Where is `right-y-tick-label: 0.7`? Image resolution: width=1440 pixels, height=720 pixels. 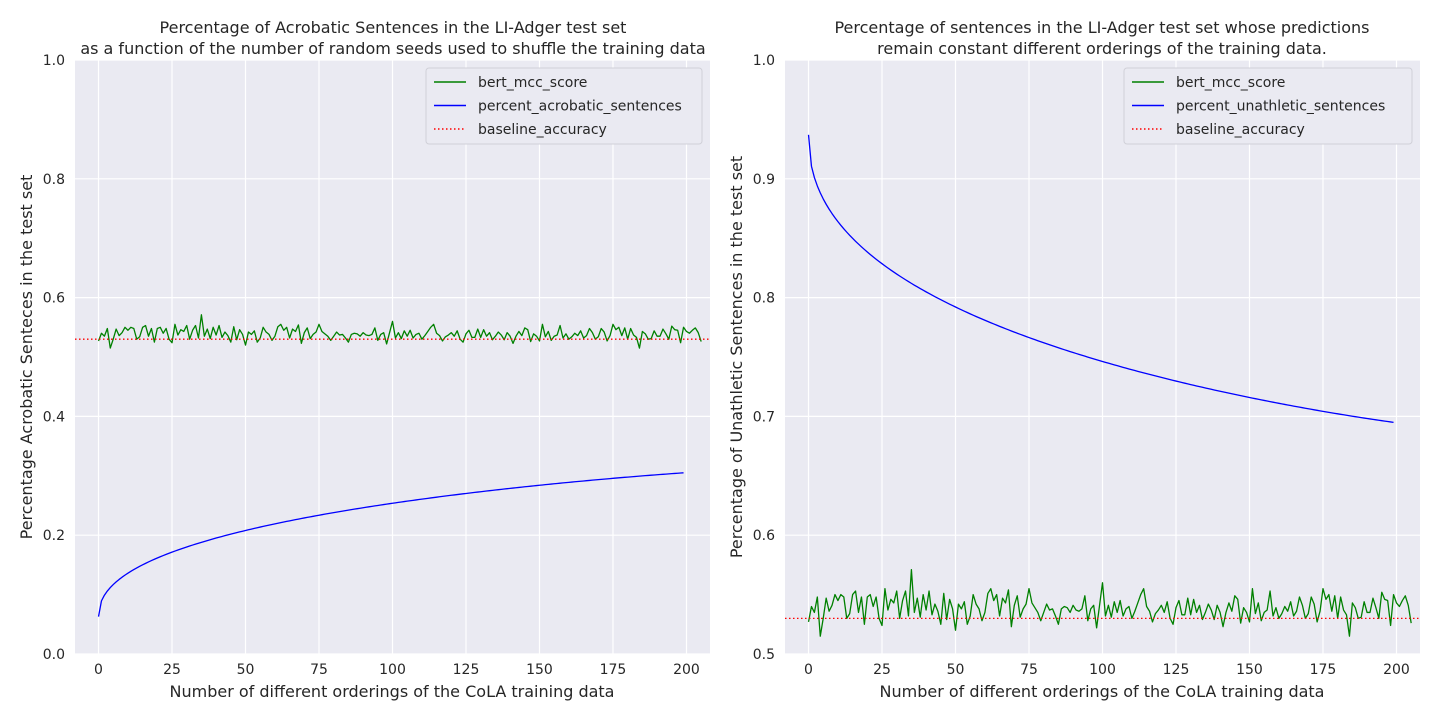
right-y-tick-label: 0.7 is located at coordinates (764, 417).